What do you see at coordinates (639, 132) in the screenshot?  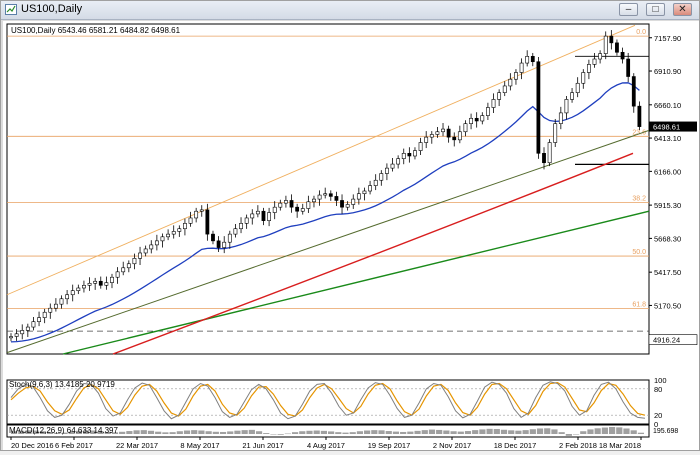 I see `fib-level-label: 23.6` at bounding box center [639, 132].